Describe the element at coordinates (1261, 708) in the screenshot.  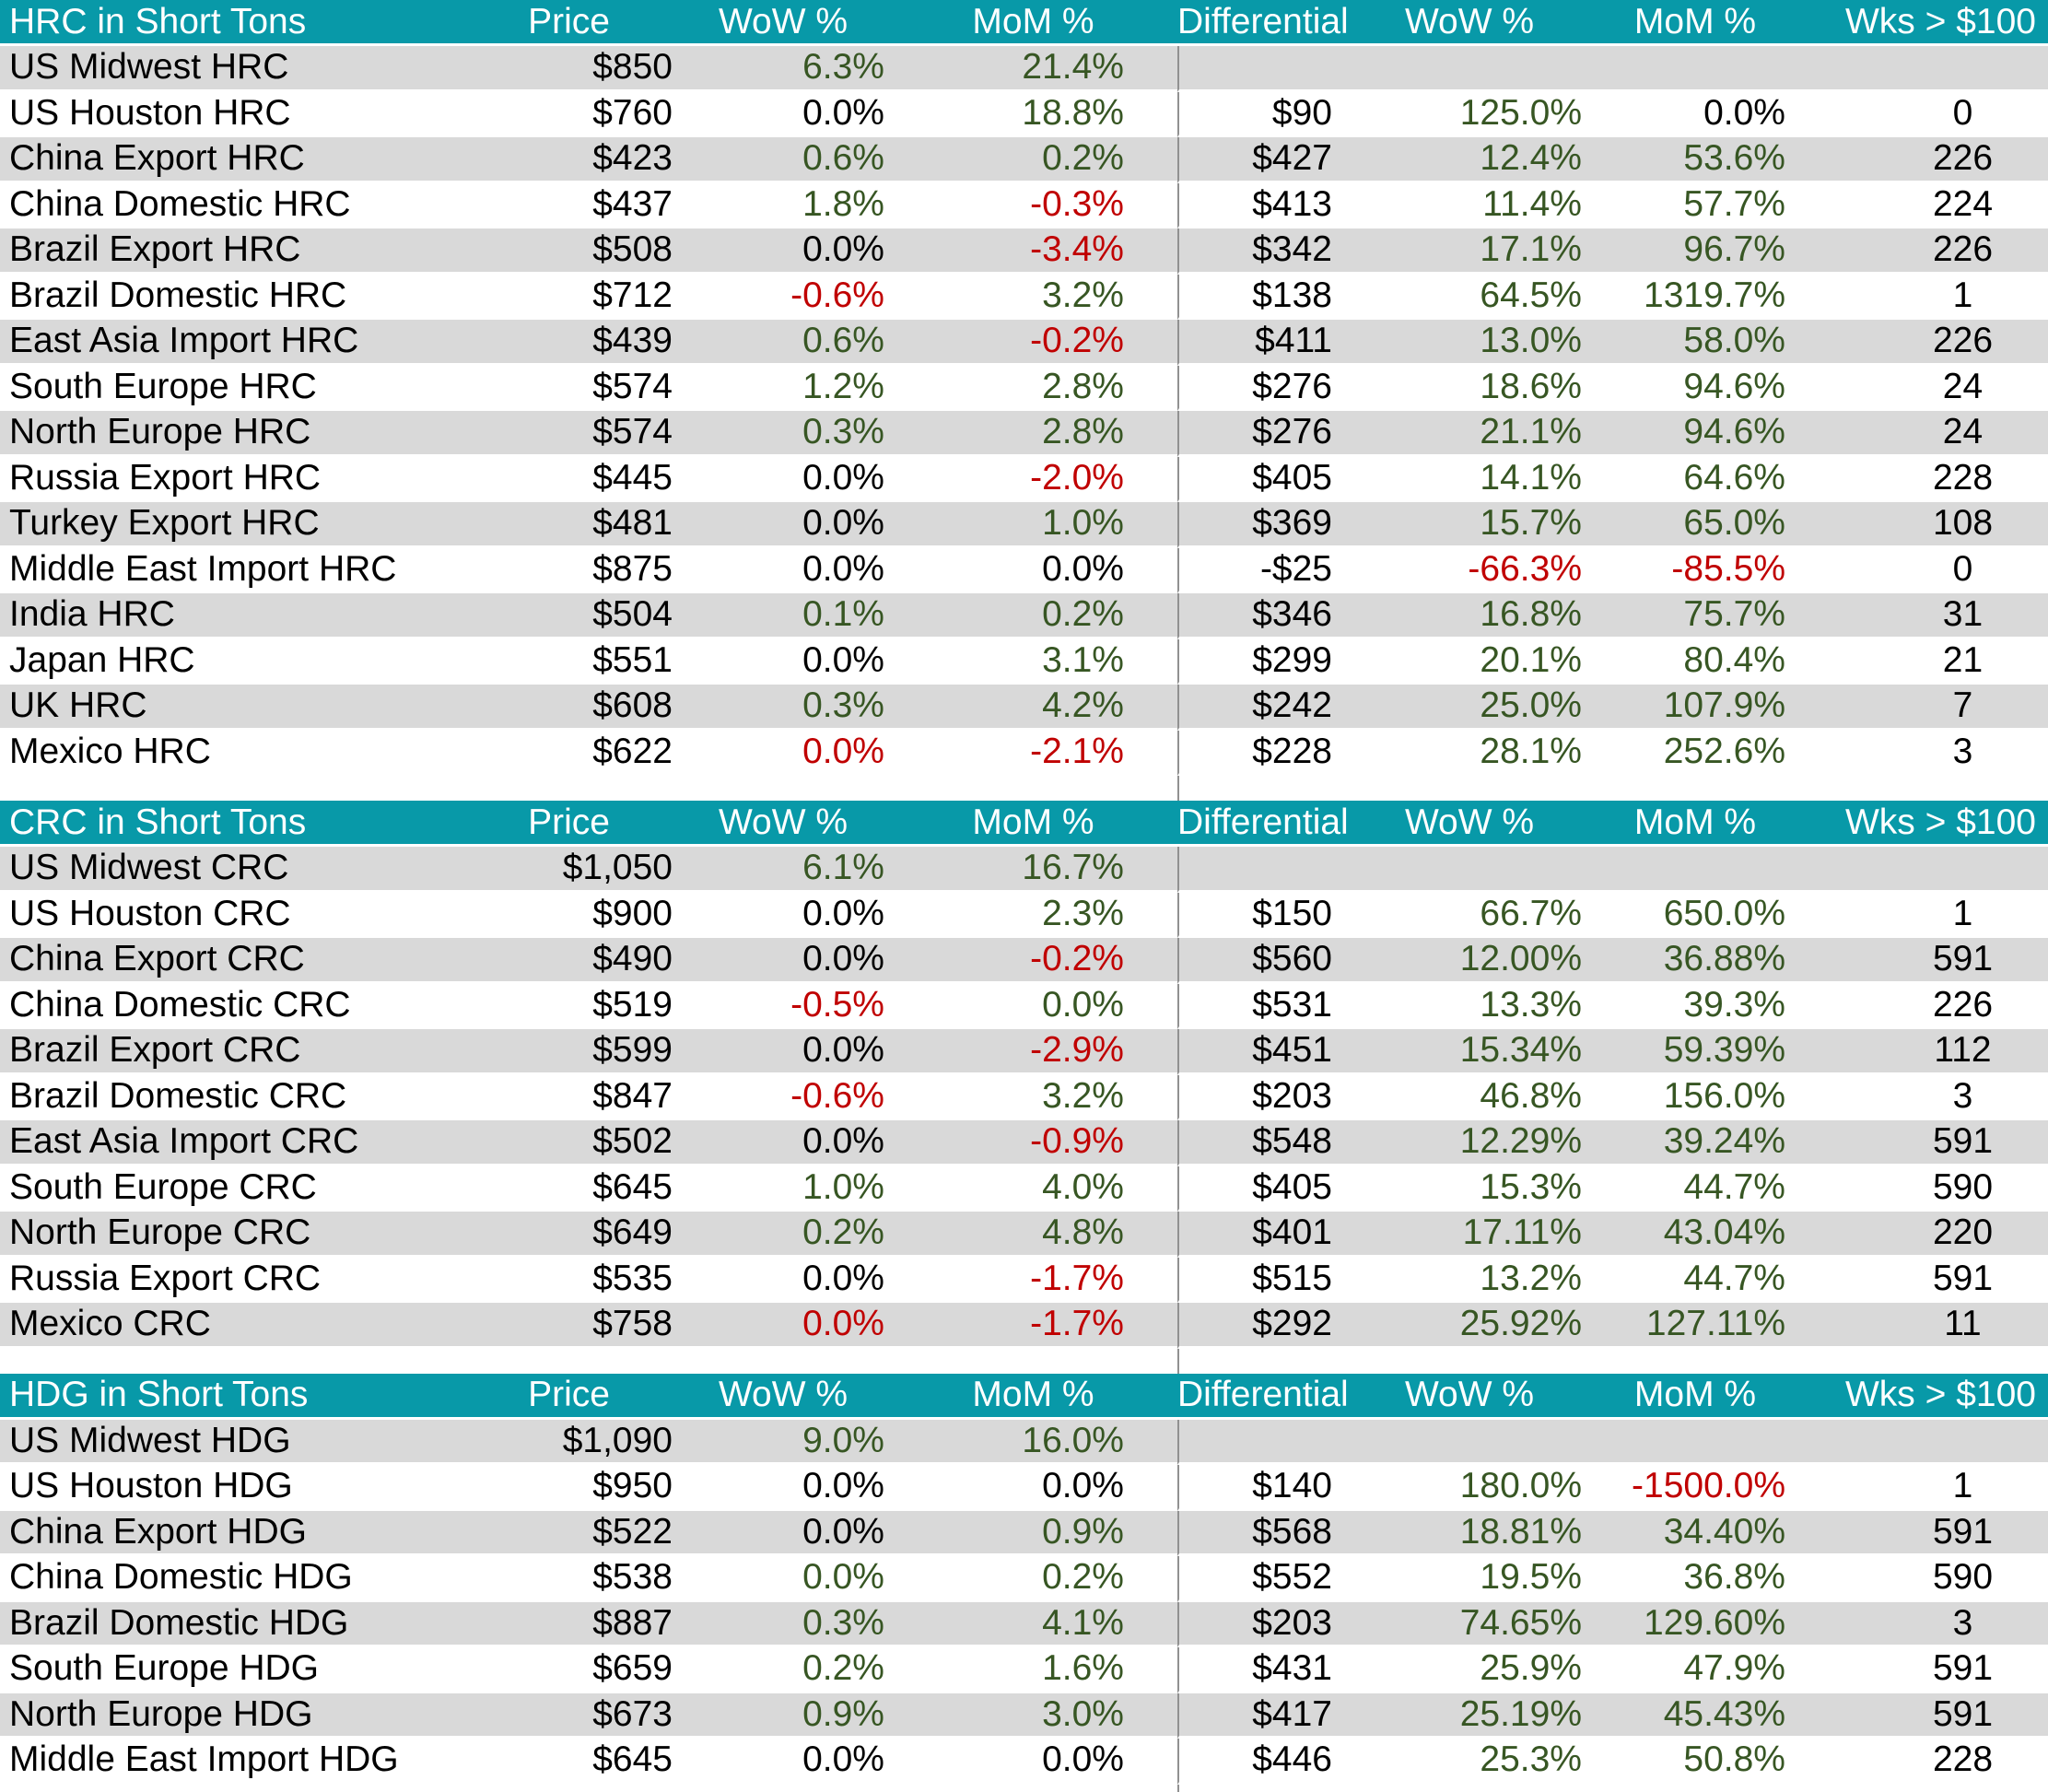
I see `differential-cell: $242` at that location.